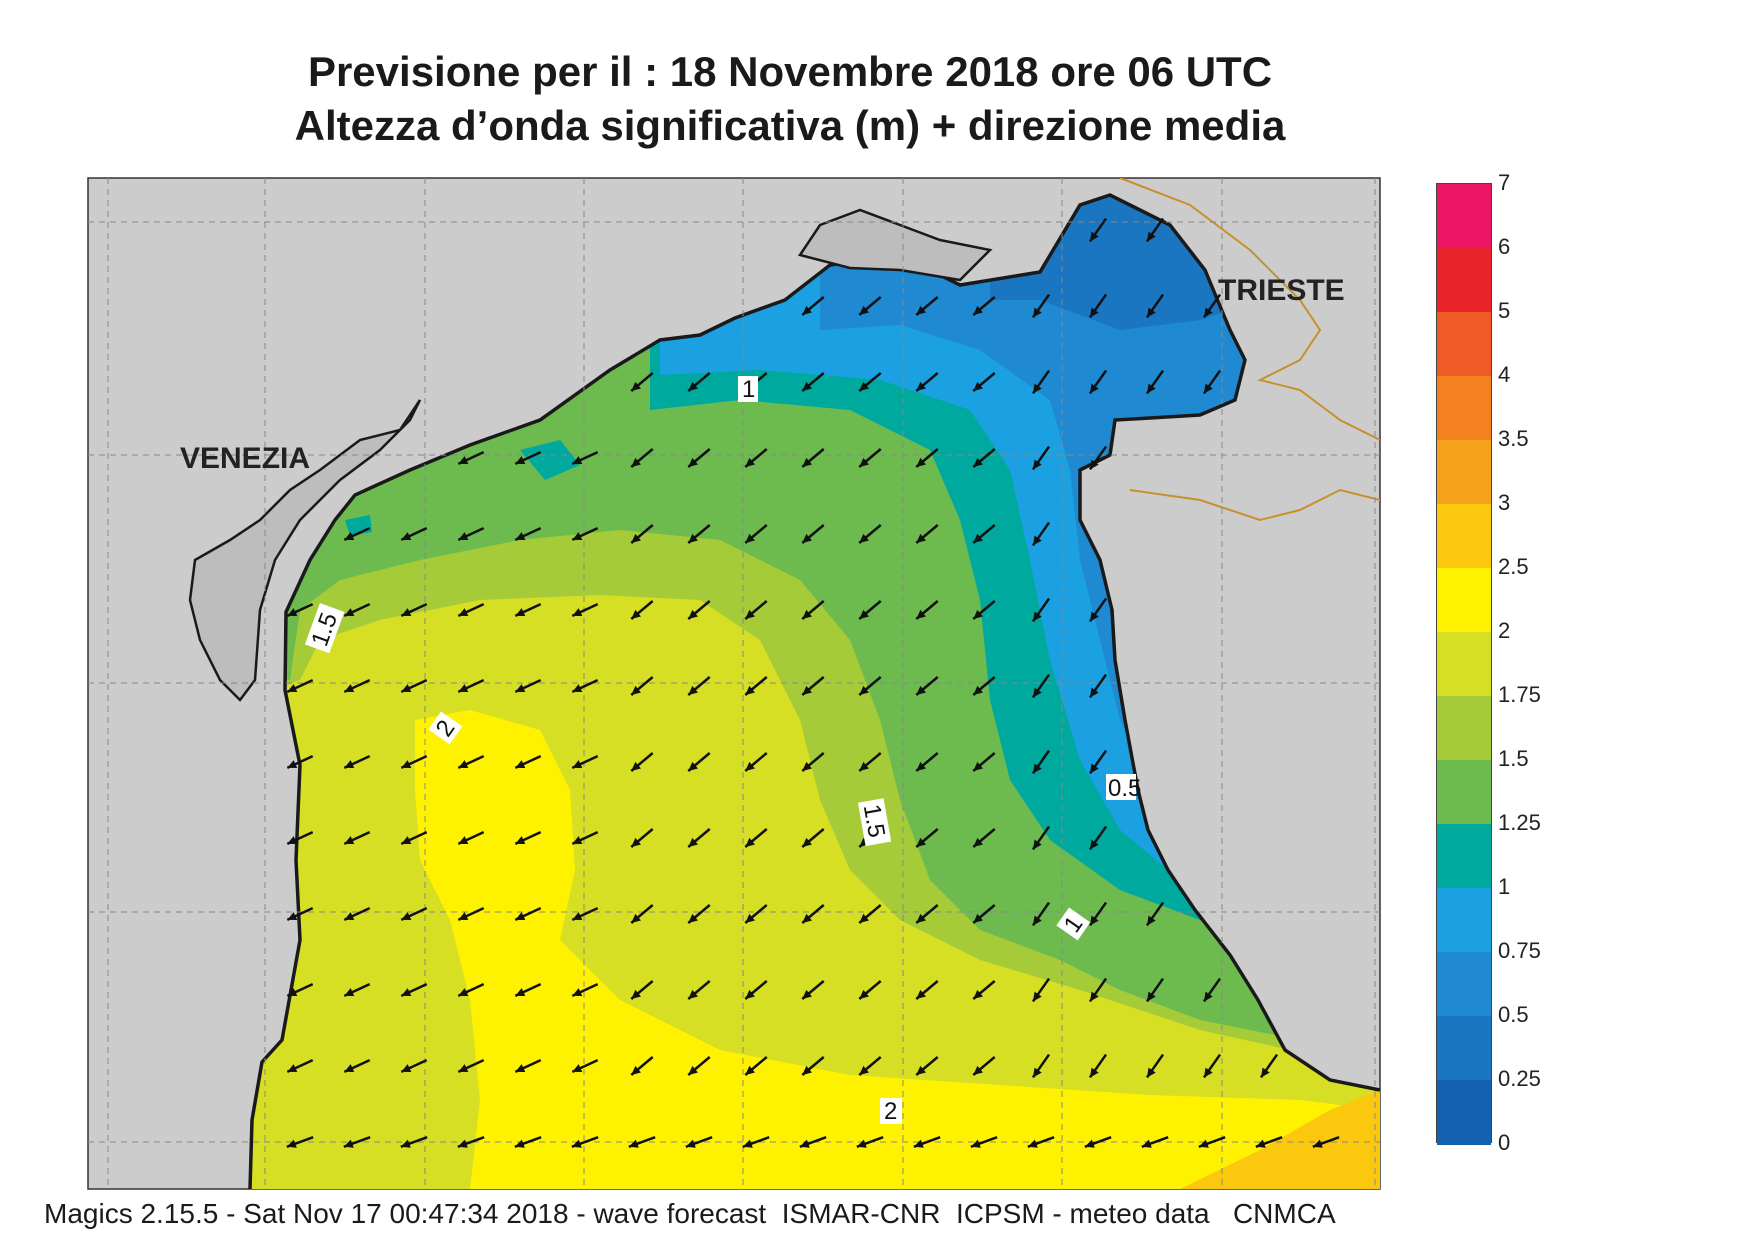 This screenshot has width=1755, height=1242. Describe the element at coordinates (1513, 438) in the screenshot. I see `colorbar-tick-label: 3.5` at that location.